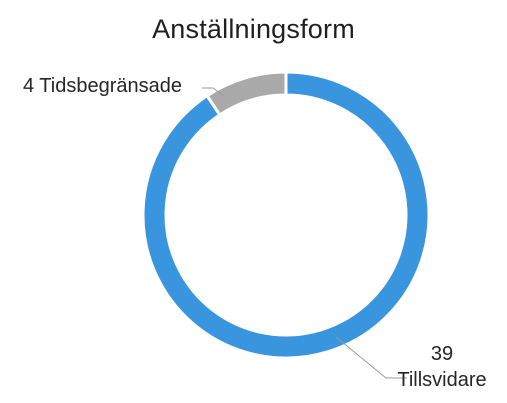 The height and width of the screenshot is (403, 507). I want to click on data-label-tidsbegränsade-0: 4 Tidsbegränsade, so click(102, 86).